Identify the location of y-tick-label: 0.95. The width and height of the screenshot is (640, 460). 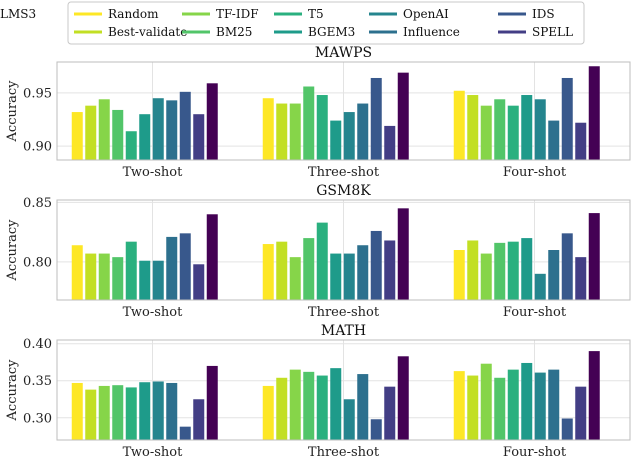
(37, 93).